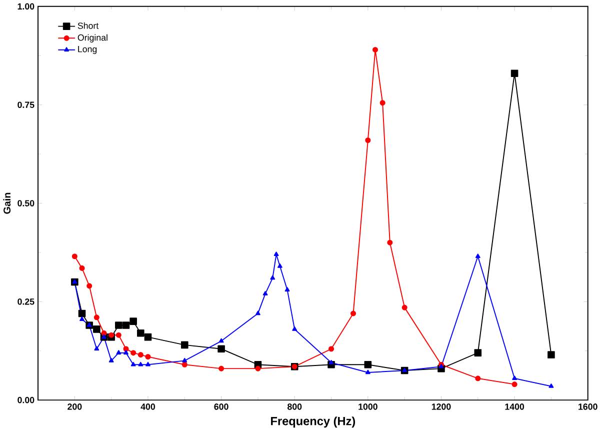 This screenshot has width=601, height=431. I want to click on y-tick-label: 0.75, so click(26, 105).